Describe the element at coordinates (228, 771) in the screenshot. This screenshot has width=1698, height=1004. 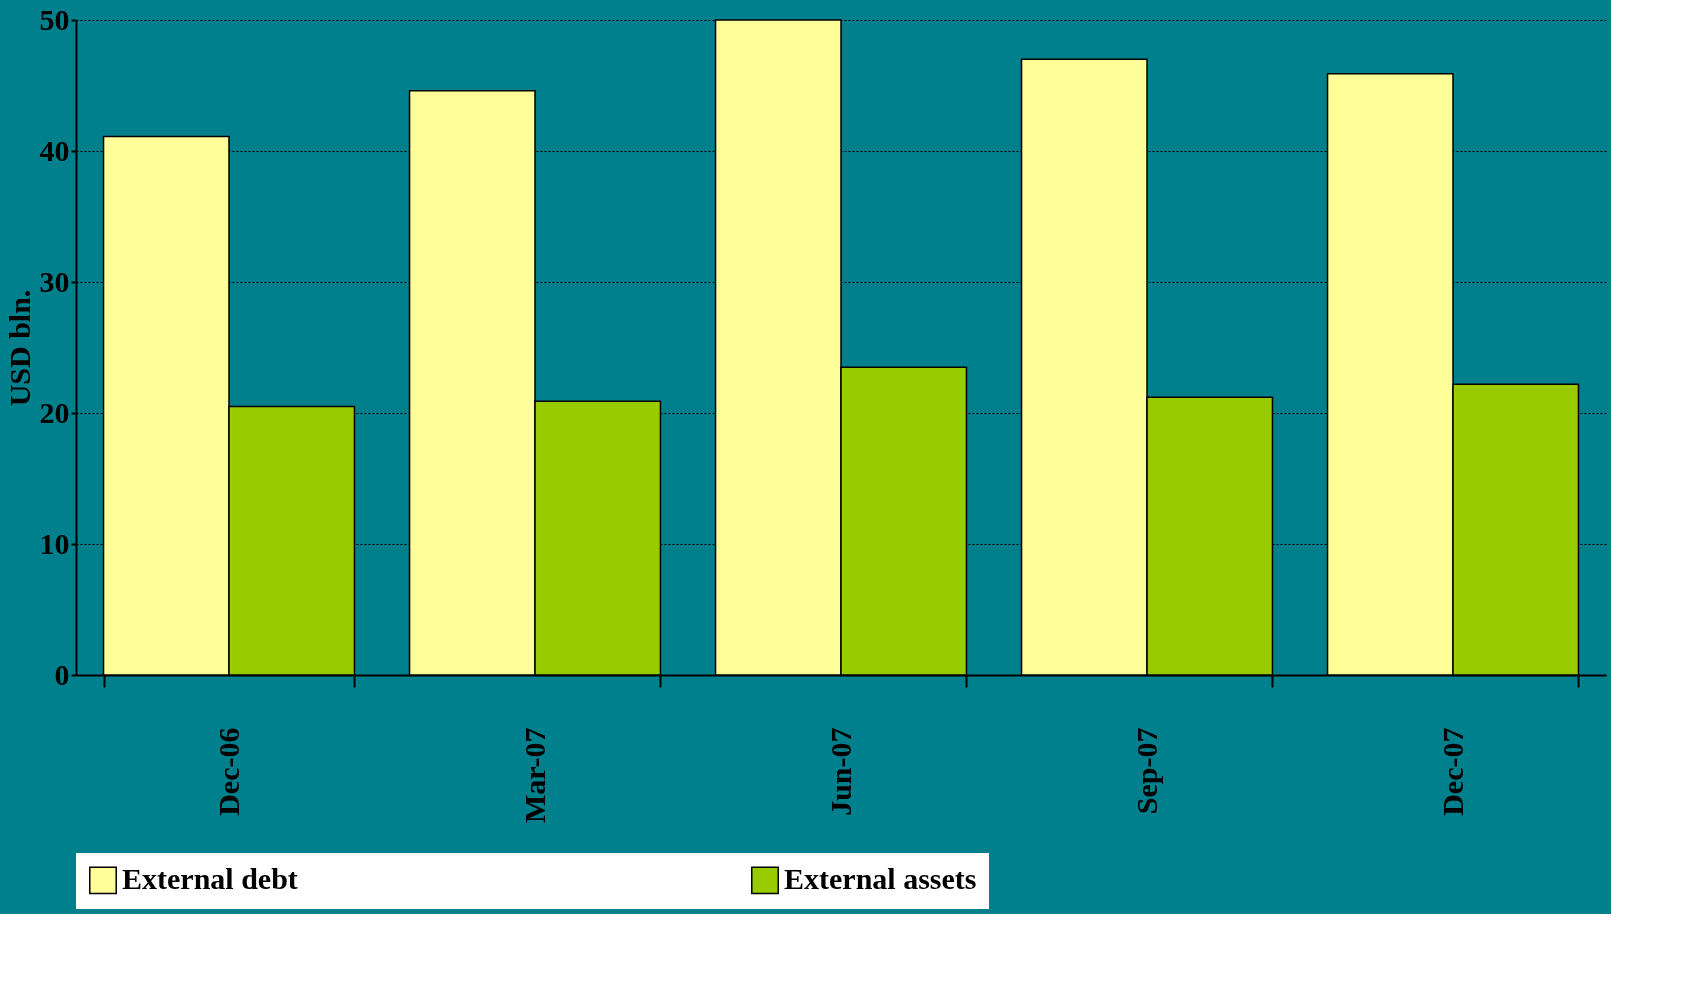
I see `x-tick-label: Dec-06` at that location.